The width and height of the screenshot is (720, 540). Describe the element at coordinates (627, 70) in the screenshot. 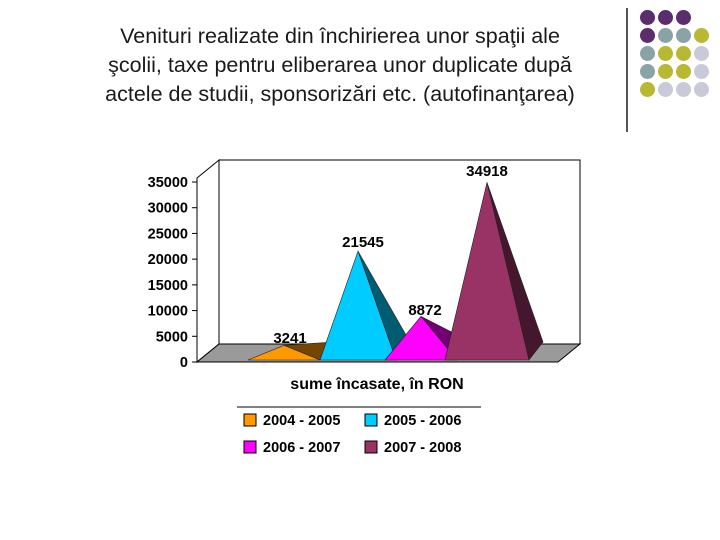

I see `decorative-divider` at that location.